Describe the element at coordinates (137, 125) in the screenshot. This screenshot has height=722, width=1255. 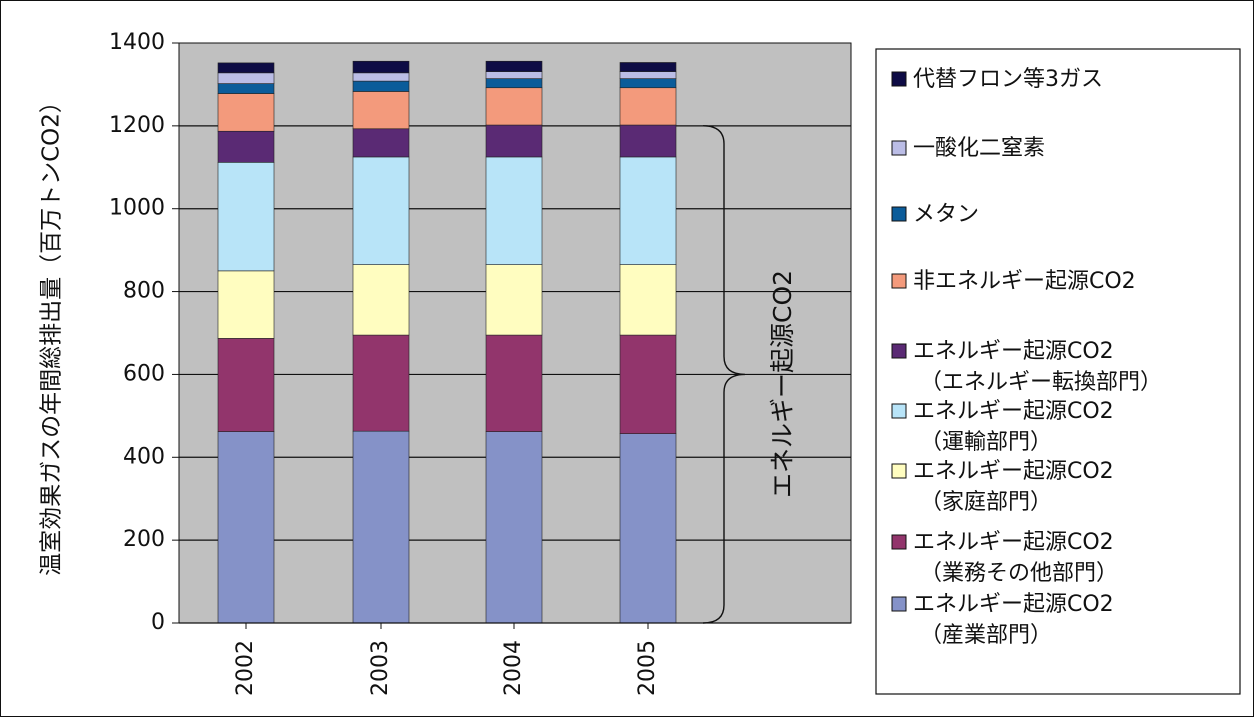
I see `y-tick-label: 1200` at that location.